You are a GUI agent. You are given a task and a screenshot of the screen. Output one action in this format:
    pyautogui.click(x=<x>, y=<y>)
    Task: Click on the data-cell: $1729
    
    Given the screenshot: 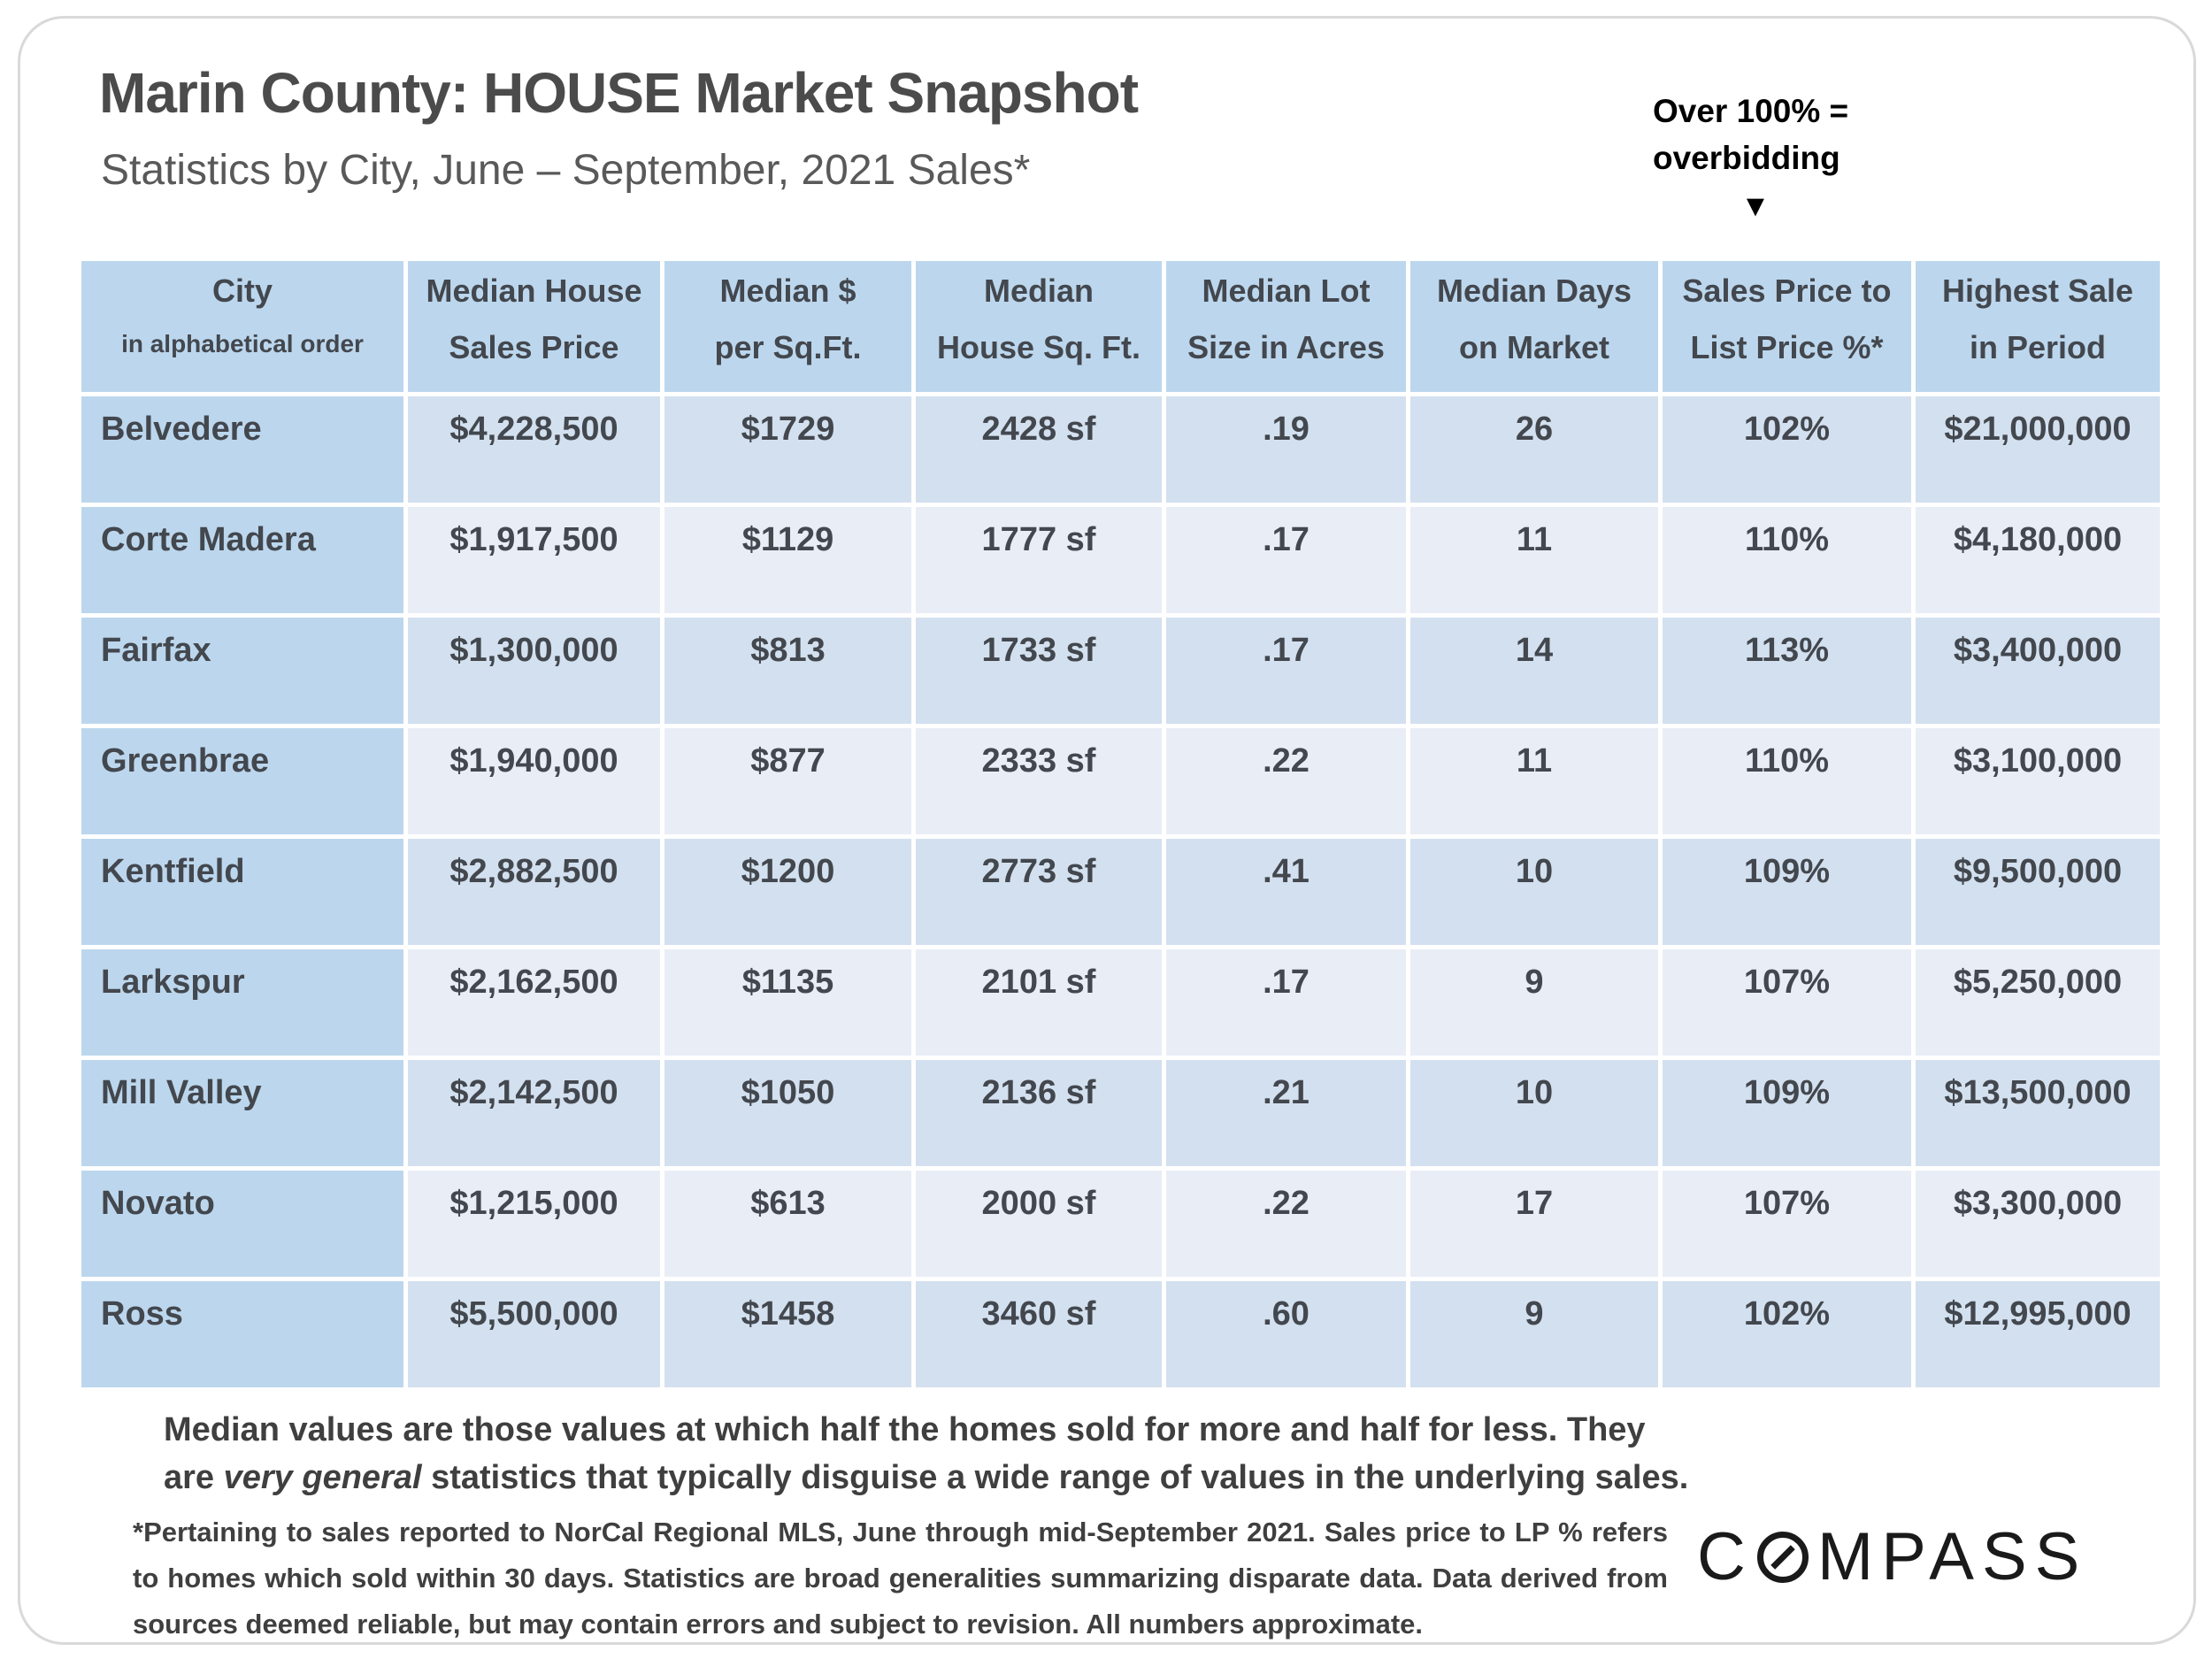 What is the action you would take?
    pyautogui.click(x=788, y=450)
    